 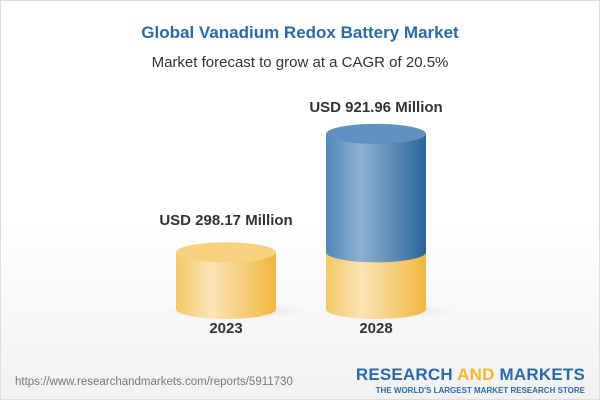 What do you see at coordinates (225, 328) in the screenshot?
I see `category-label-2023: 2023` at bounding box center [225, 328].